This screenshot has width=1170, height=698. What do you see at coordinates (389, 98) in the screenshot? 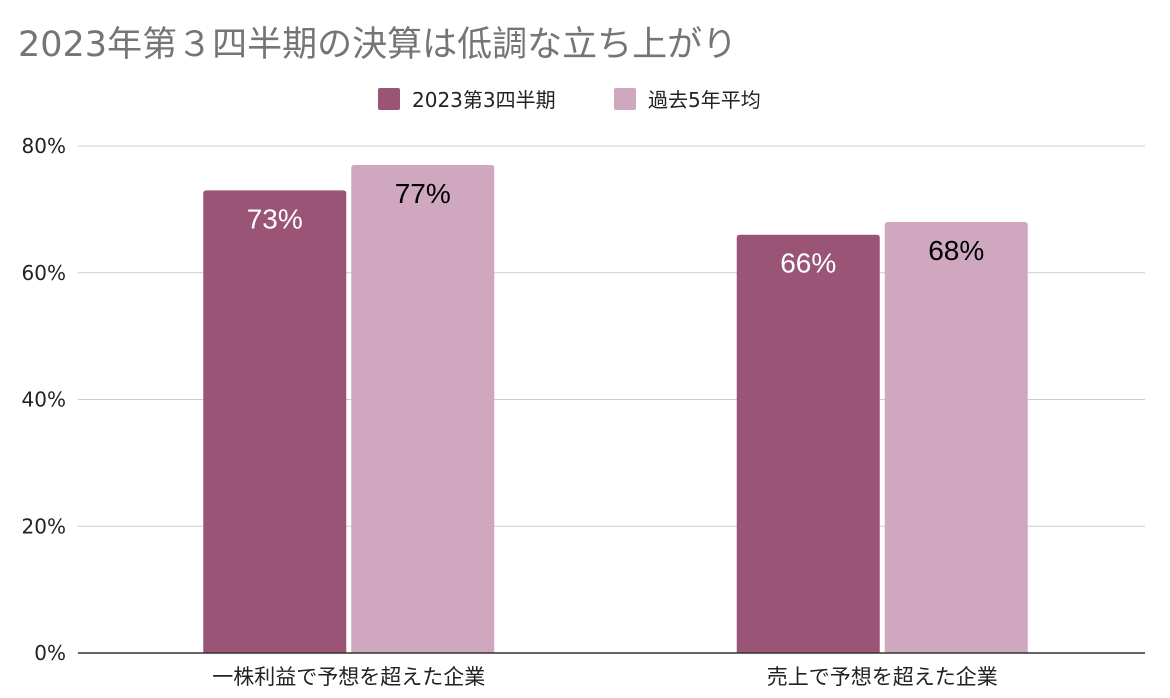
I see `legend-swatch-2023-q3` at bounding box center [389, 98].